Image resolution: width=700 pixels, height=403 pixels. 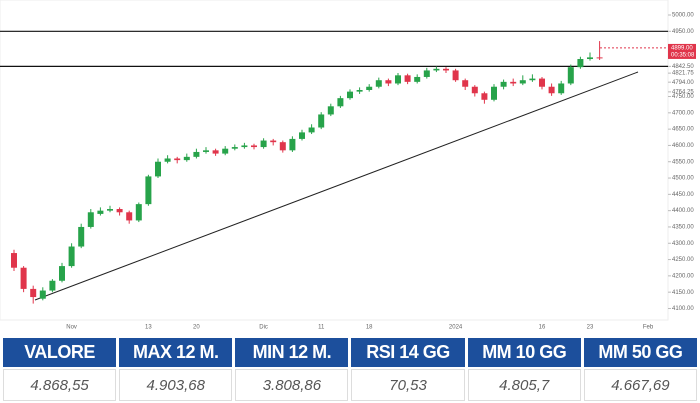 What do you see at coordinates (456, 328) in the screenshot?
I see `x-tick-label: 2024` at bounding box center [456, 328].